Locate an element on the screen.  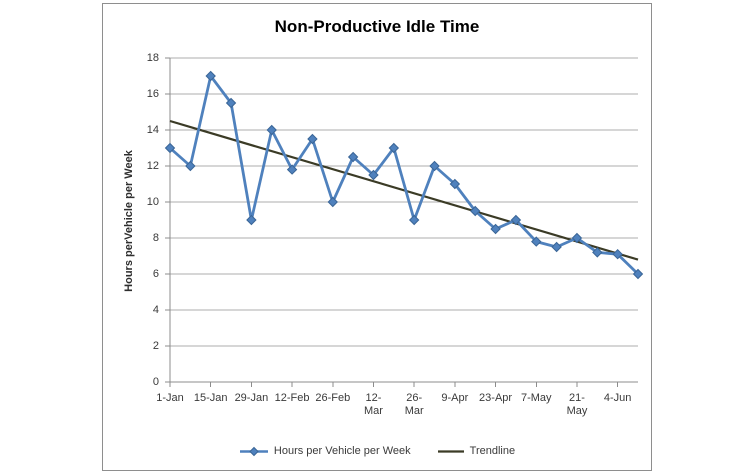
x-tick-label: 7-May is located at coordinates (536, 398).